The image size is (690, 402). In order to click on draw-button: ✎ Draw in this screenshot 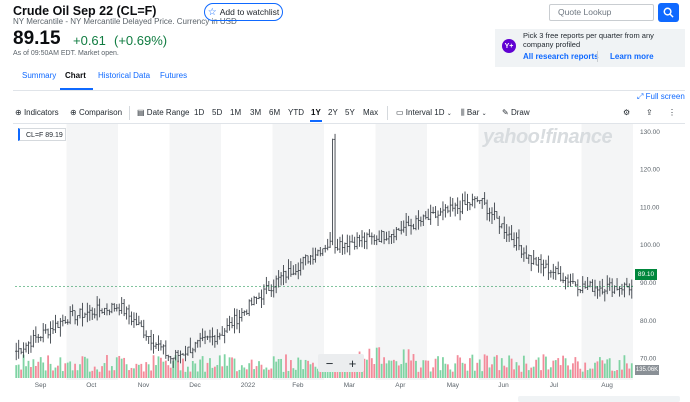, I will do `click(516, 112)`.